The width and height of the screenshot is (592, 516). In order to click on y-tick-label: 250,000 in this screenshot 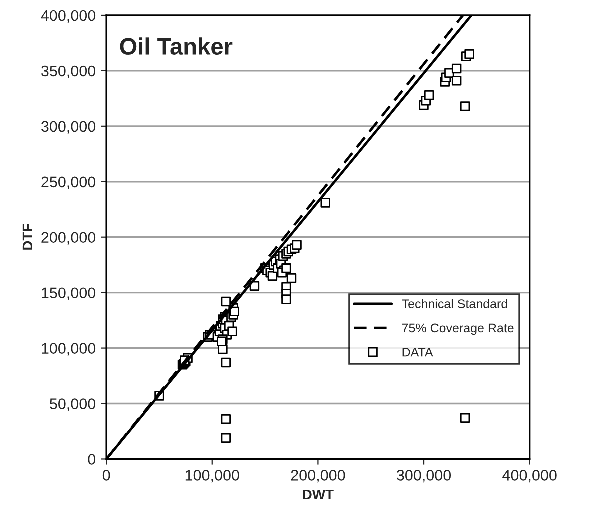, I will do `click(69, 183)`.